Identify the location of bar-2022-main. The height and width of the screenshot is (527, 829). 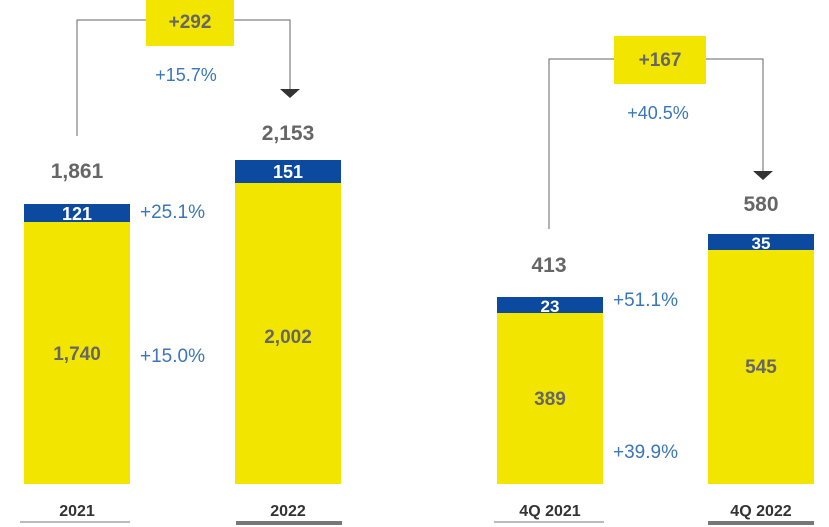
(288, 333).